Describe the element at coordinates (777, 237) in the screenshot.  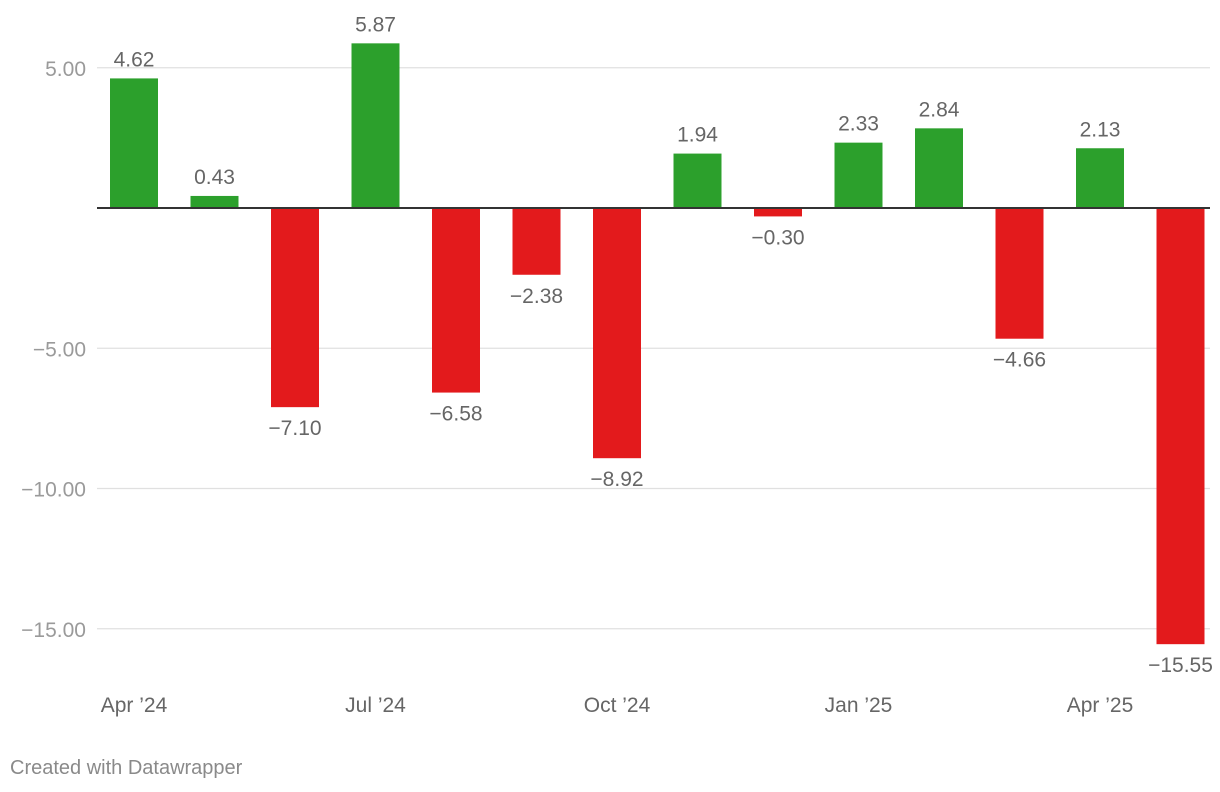
I see `data-label: −0.30` at that location.